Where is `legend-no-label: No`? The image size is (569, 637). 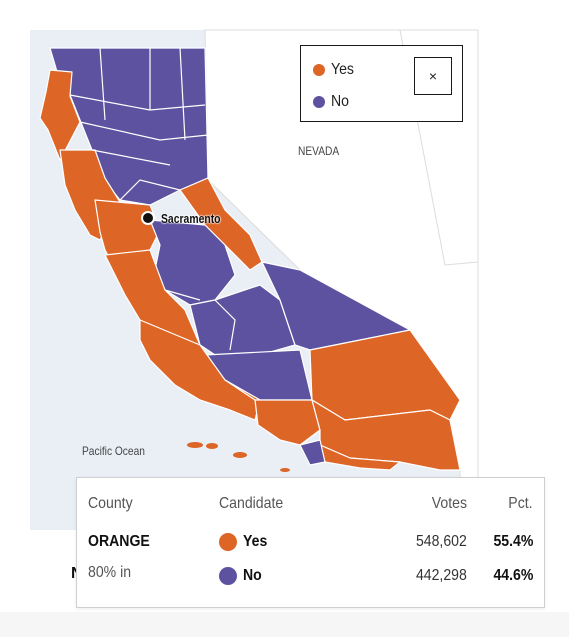
legend-no-label: No is located at coordinates (340, 101).